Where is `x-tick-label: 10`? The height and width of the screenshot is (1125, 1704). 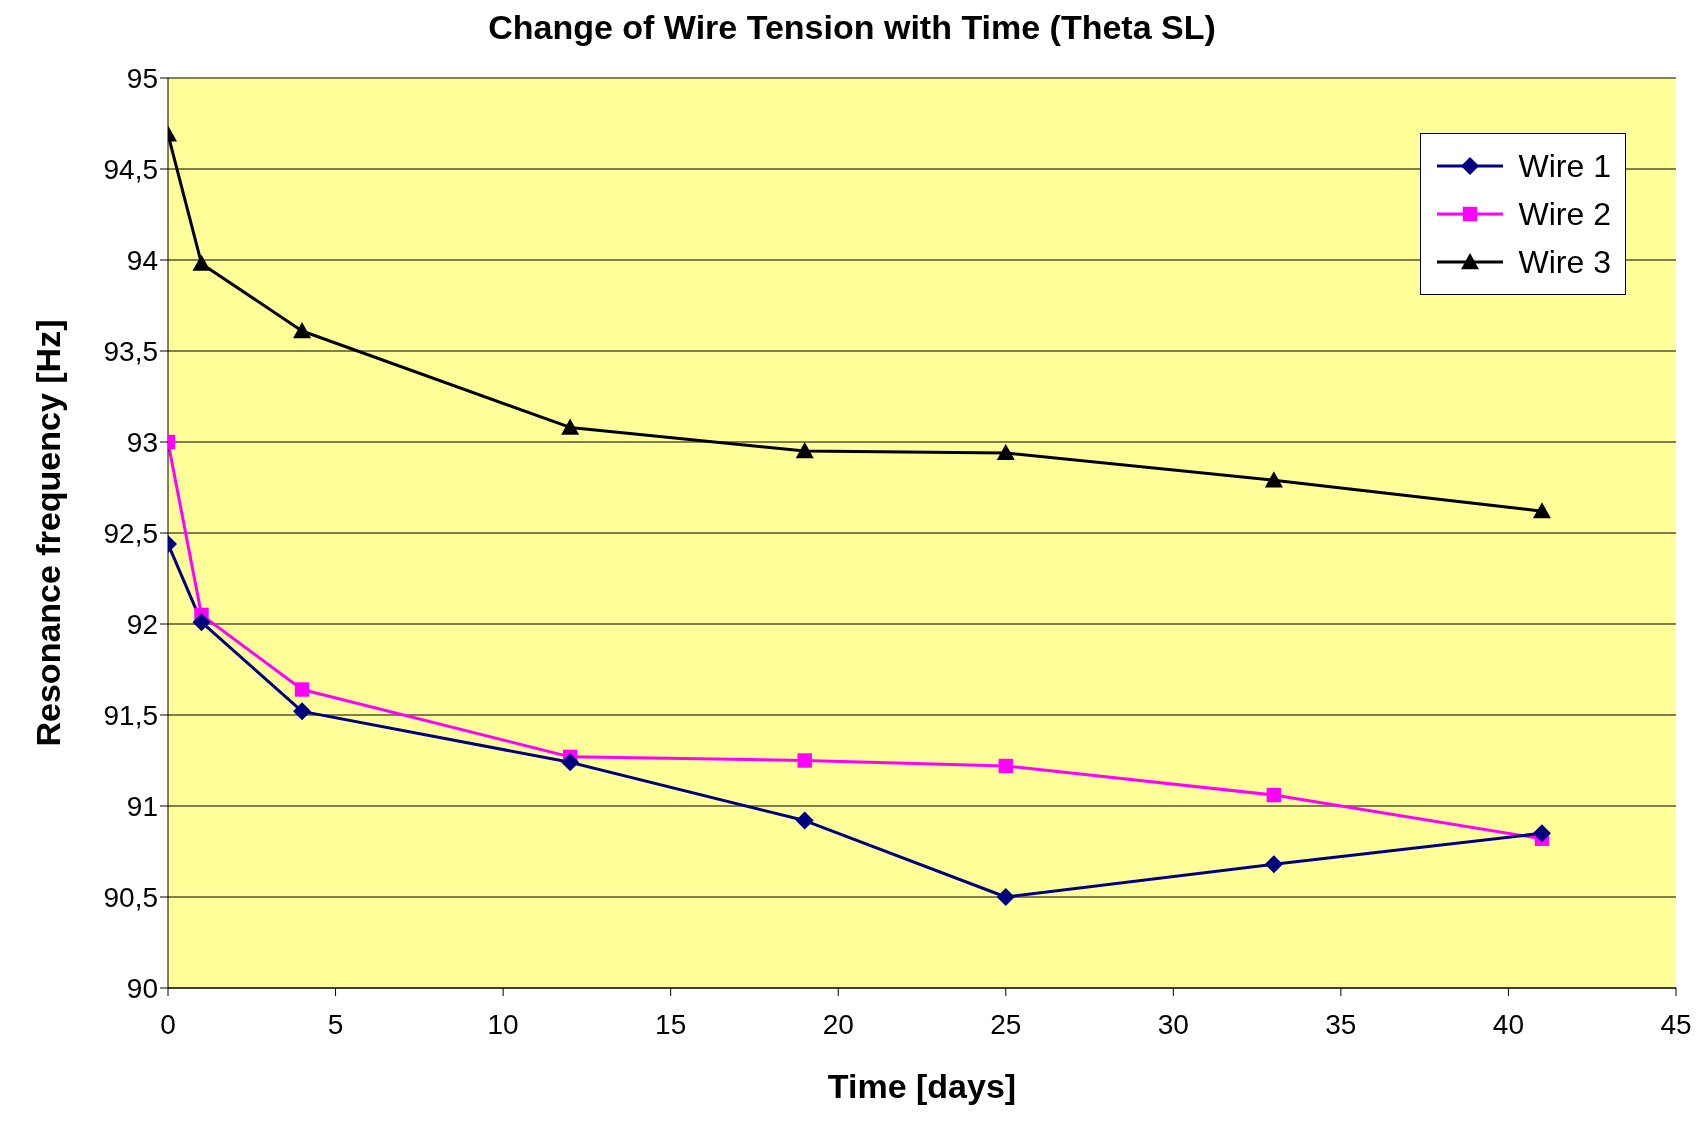 x-tick-label: 10 is located at coordinates (503, 1024).